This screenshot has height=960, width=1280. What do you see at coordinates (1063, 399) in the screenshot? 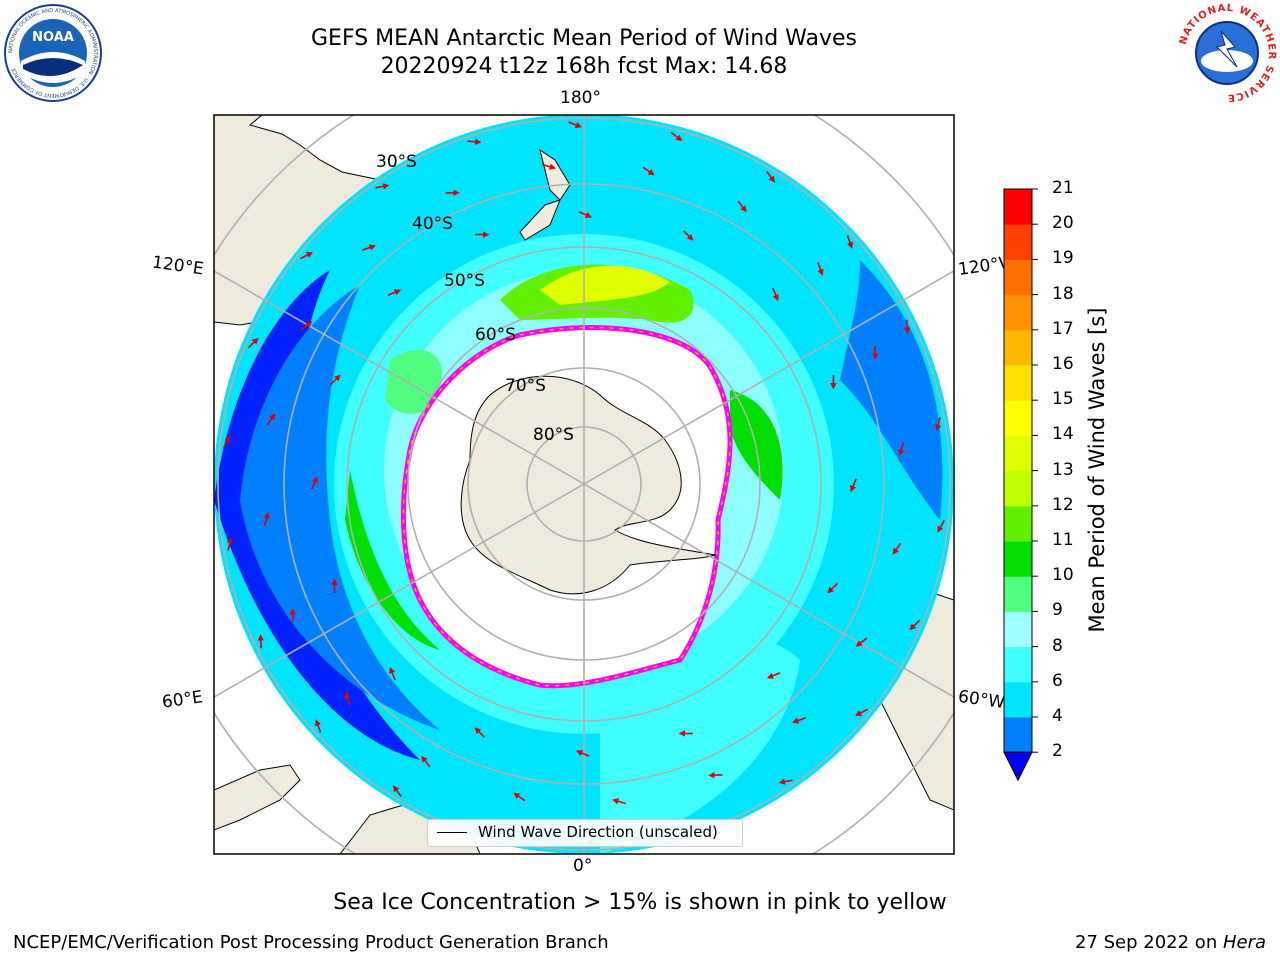
I see `colorbar-tick-label: 15` at bounding box center [1063, 399].